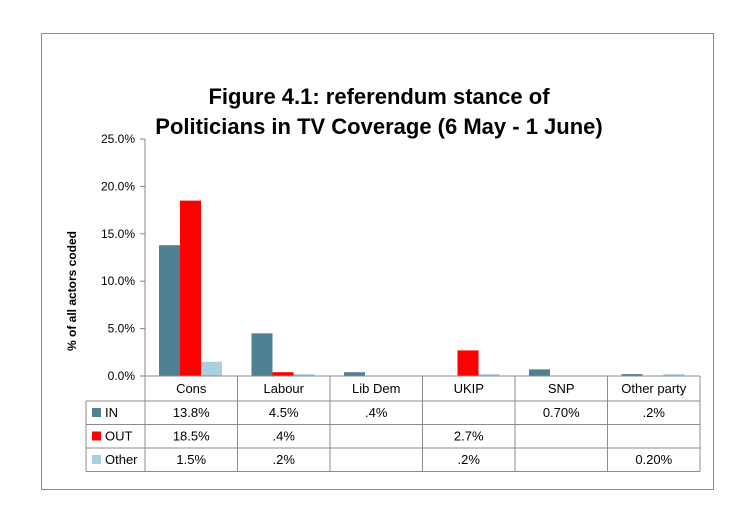  What do you see at coordinates (262, 354) in the screenshot?
I see `bar-in-labour` at bounding box center [262, 354].